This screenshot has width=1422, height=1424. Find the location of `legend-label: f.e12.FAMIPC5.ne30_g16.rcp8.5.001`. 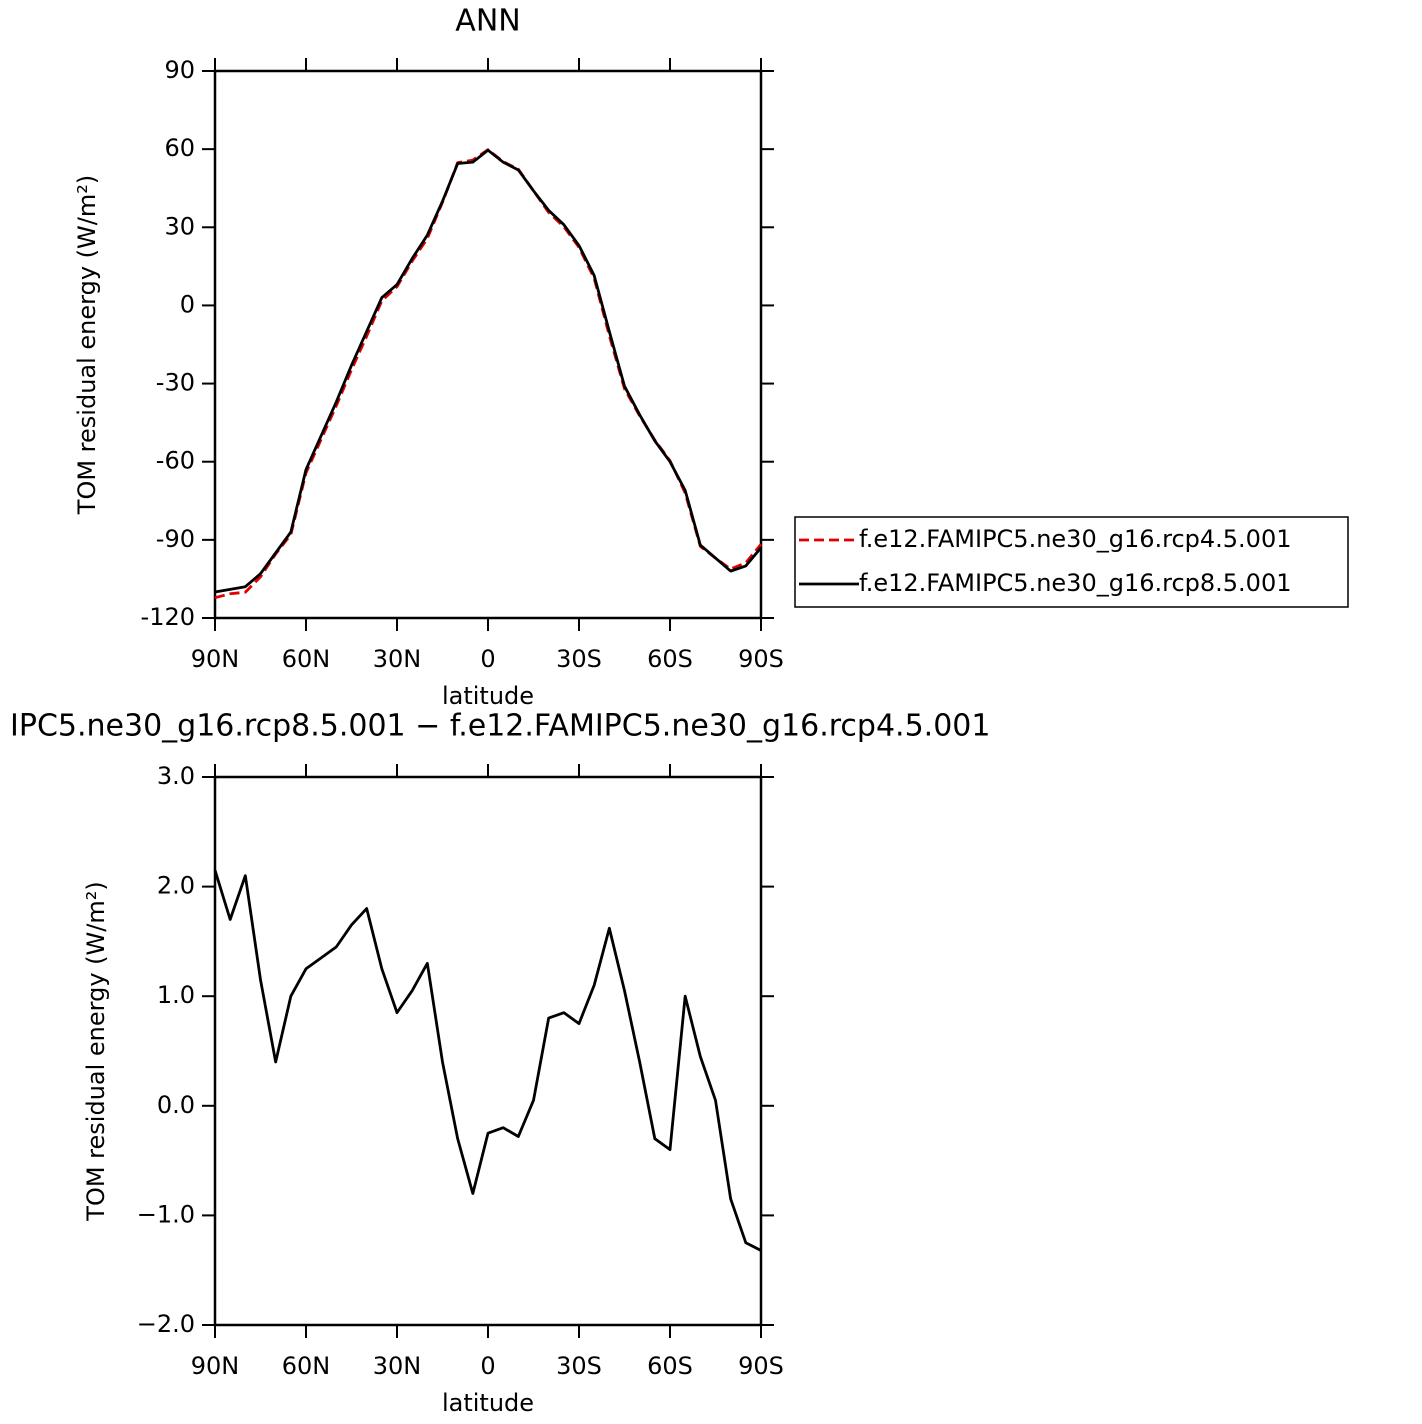

legend-label: f.e12.FAMIPC5.ne30_g16.rcp8.5.001 is located at coordinates (1075, 583).